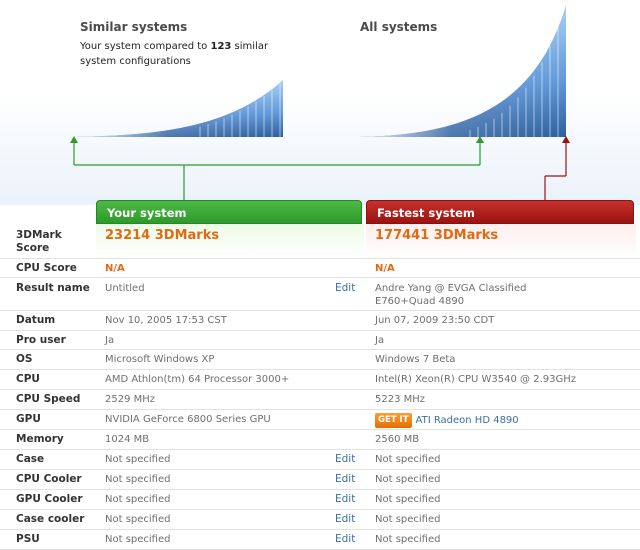 The image size is (640, 550). Describe the element at coordinates (345, 519) in the screenshot. I see `edit-case-cooler-link: Edit` at that location.